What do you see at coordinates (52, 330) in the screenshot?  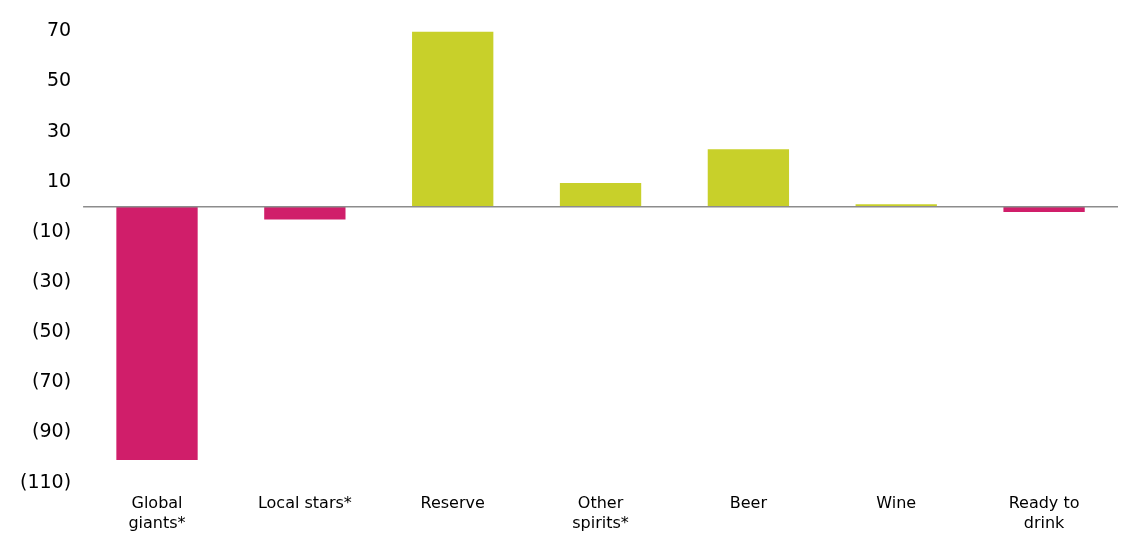 I see `y-tick-label: (50)` at bounding box center [52, 330].